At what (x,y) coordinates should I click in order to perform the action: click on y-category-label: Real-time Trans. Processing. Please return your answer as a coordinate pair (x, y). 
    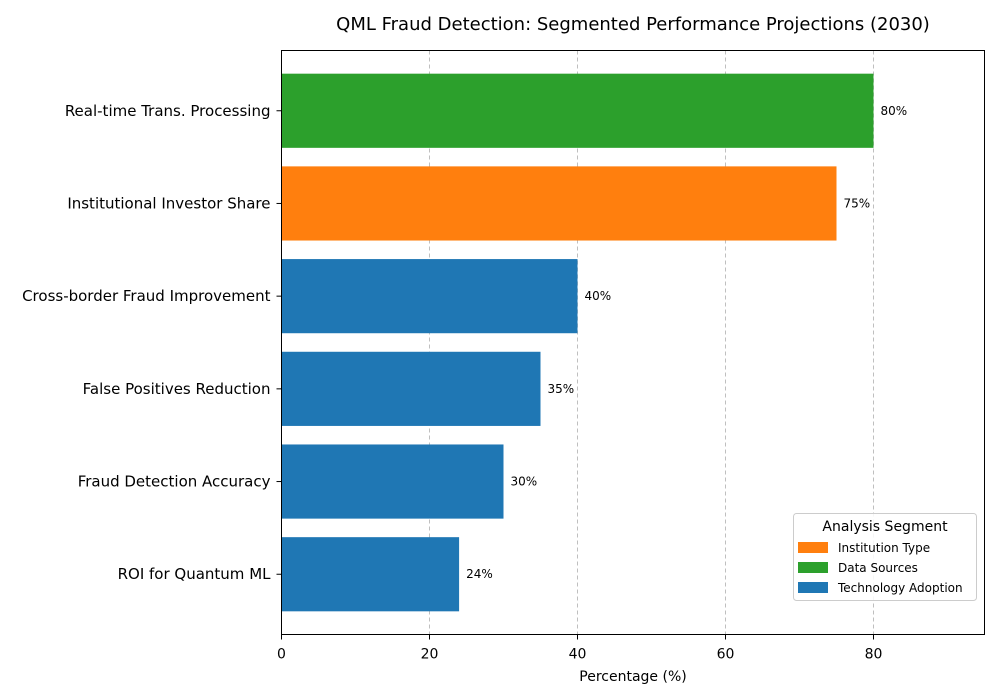
    Looking at the image, I should click on (168, 111).